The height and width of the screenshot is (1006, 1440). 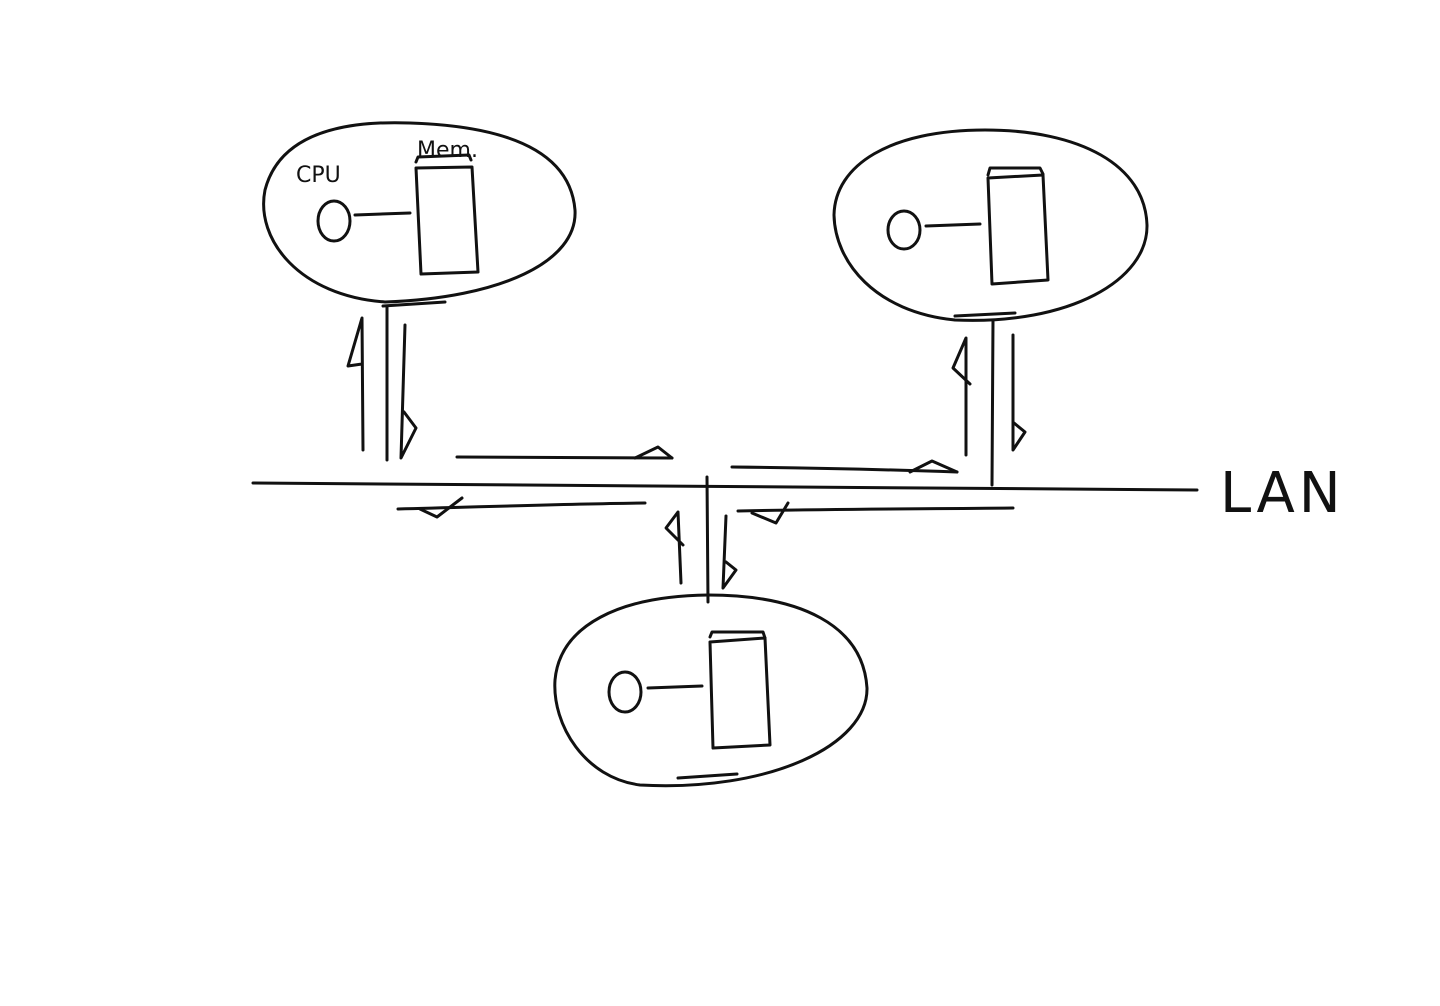 I want to click on node-top-left: CPU Mem., so click(x=419, y=214).